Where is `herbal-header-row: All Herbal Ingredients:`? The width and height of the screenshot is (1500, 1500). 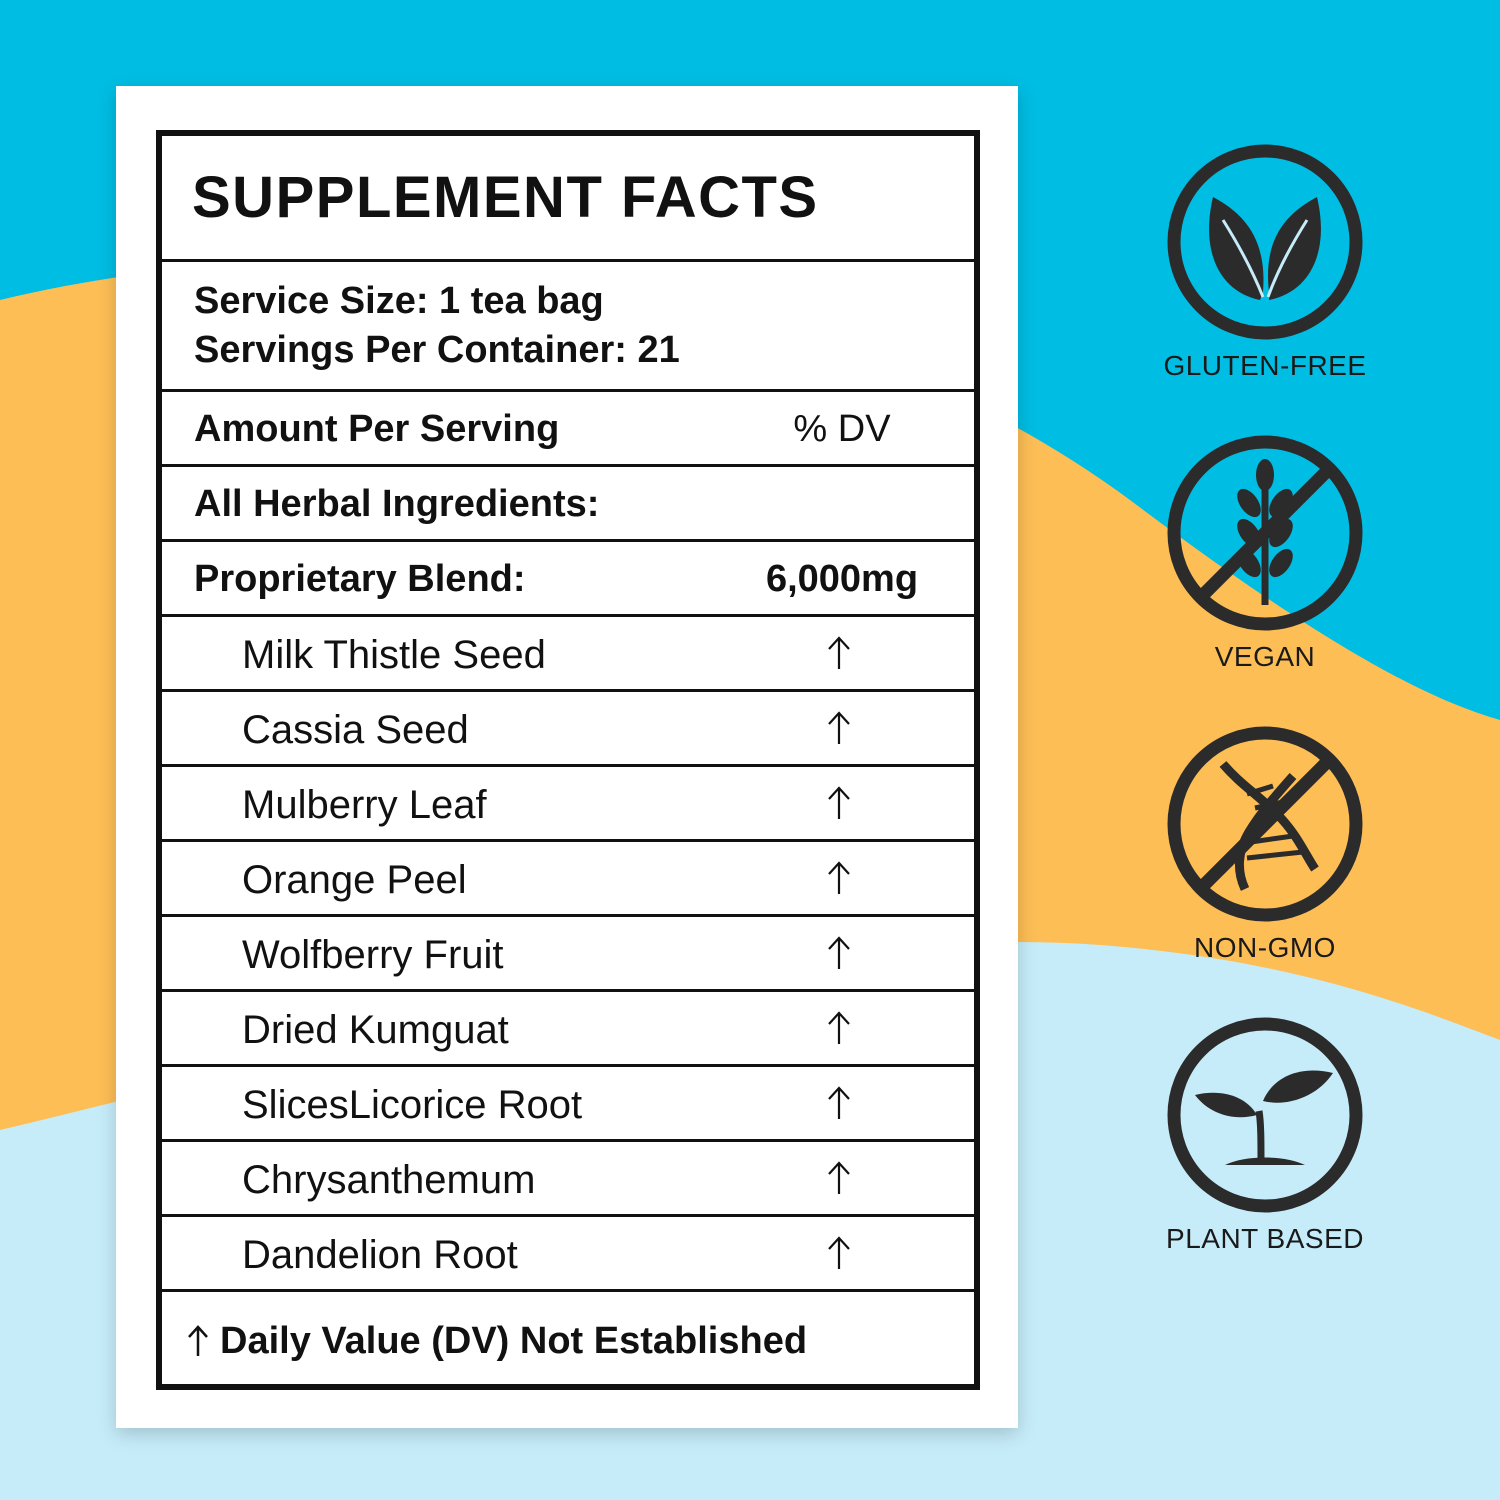
herbal-header-row: All Herbal Ingredients: is located at coordinates (568, 504).